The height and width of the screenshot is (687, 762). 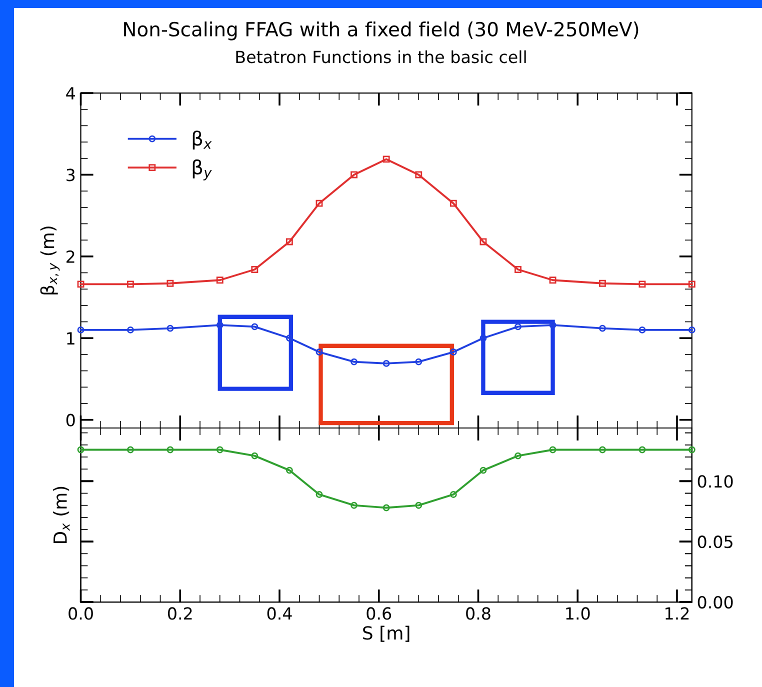 I want to click on legend-label: β$_{x}$, so click(x=202, y=140).